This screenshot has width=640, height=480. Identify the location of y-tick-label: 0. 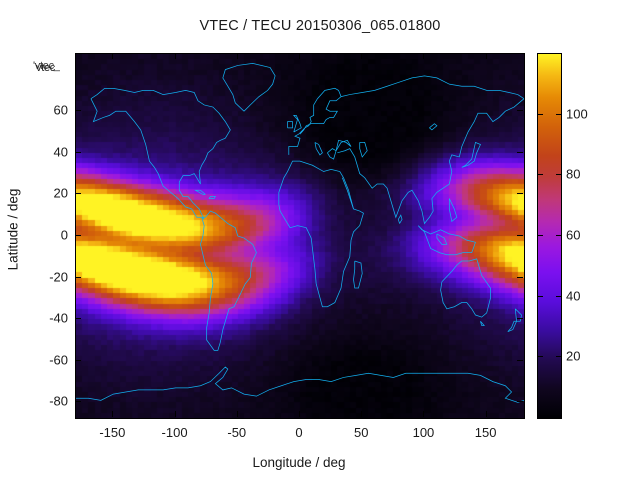
(64, 235).